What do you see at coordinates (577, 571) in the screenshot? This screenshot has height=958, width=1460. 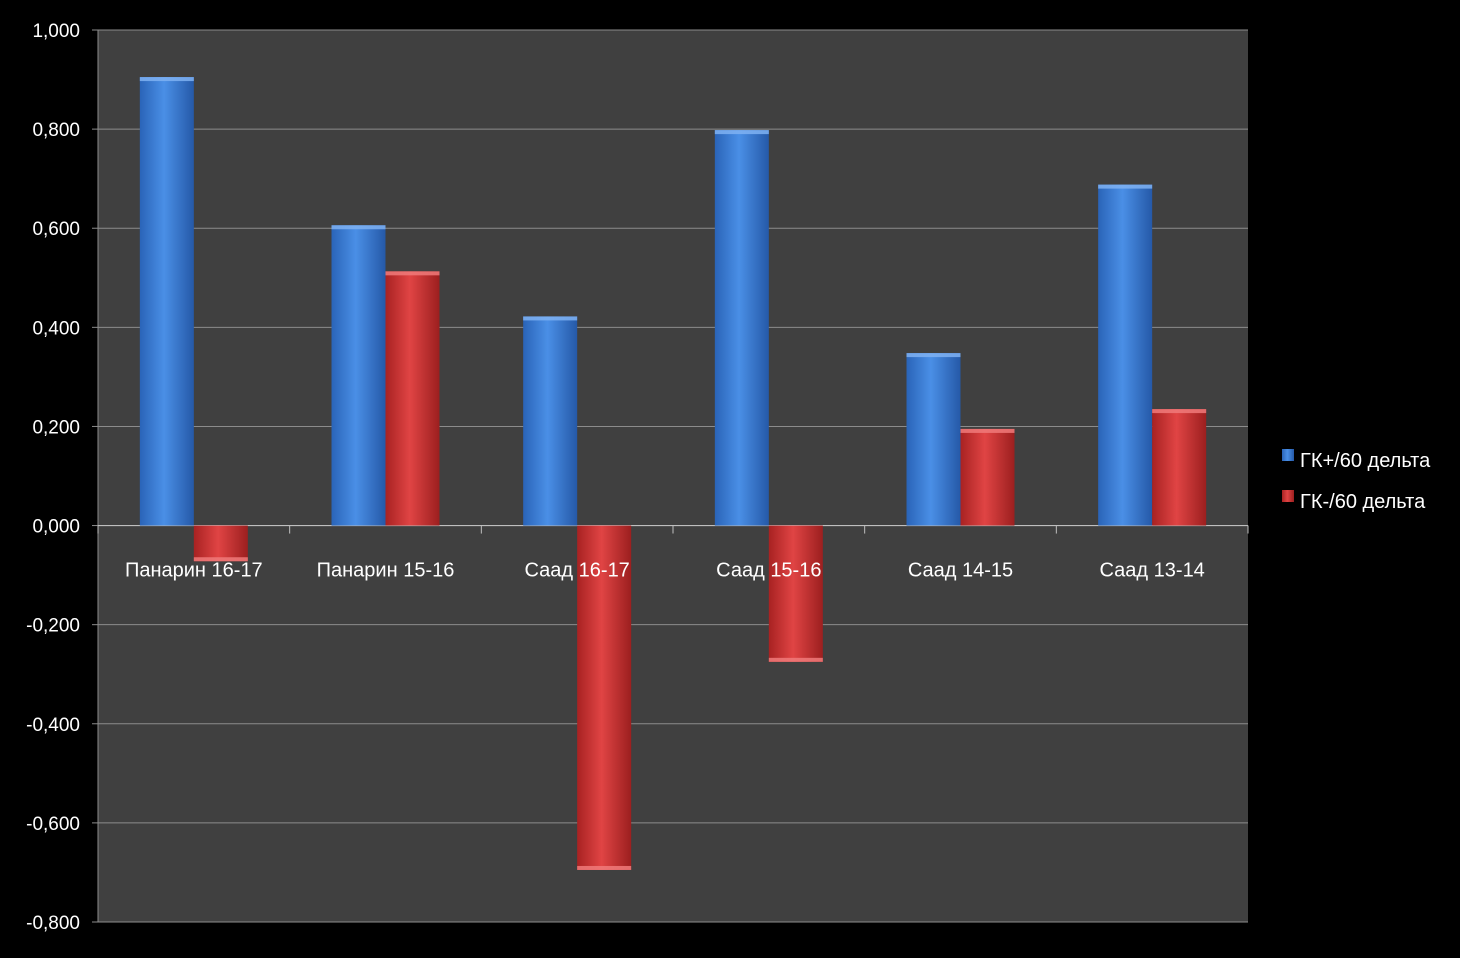 I see `x-category-label: Саад 16-17` at bounding box center [577, 571].